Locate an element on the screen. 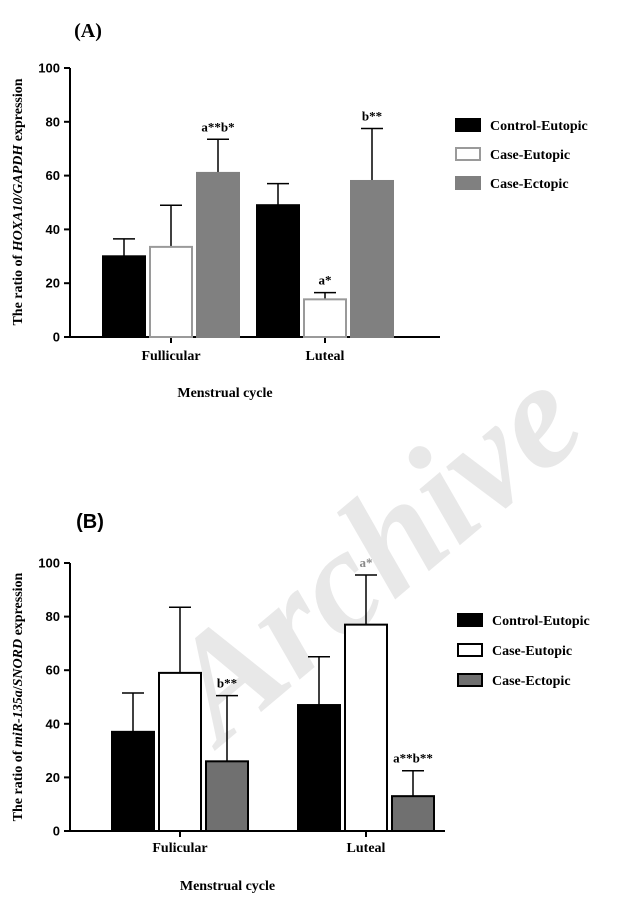 This screenshot has height=899, width=619. panel-label: (B) is located at coordinates (90, 522).